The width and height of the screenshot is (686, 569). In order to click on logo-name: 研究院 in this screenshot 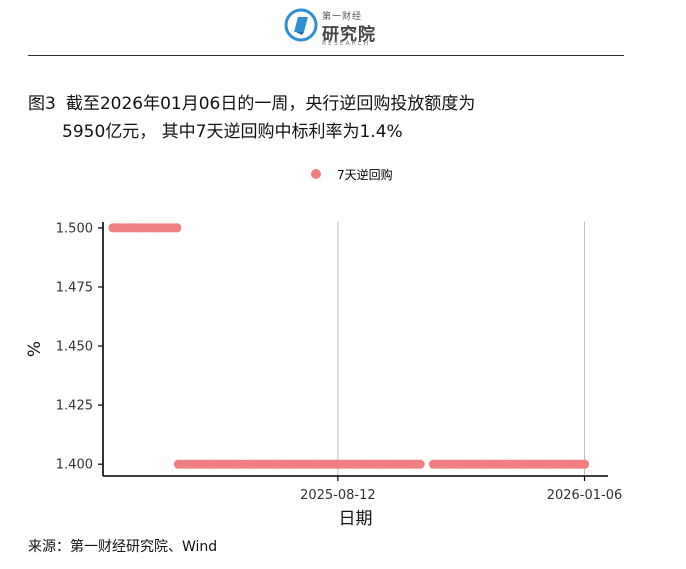, I will do `click(349, 35)`.